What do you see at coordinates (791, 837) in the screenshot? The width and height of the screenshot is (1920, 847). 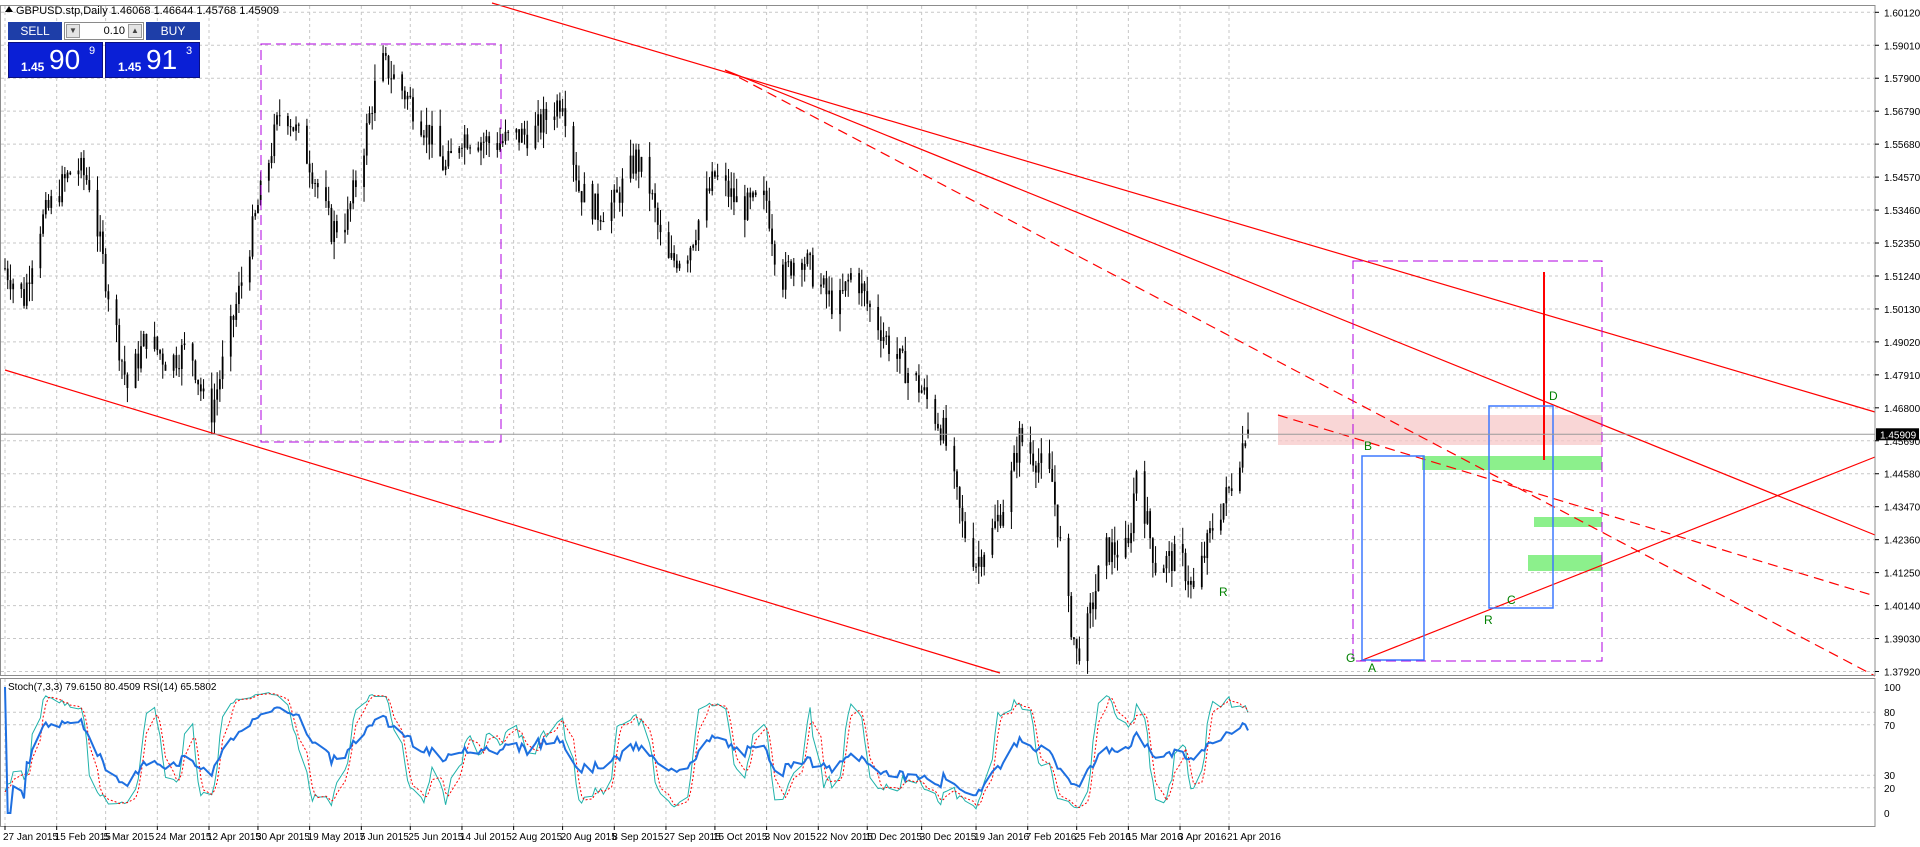 I see `x-axis-label: 3 Nov 2015` at bounding box center [791, 837].